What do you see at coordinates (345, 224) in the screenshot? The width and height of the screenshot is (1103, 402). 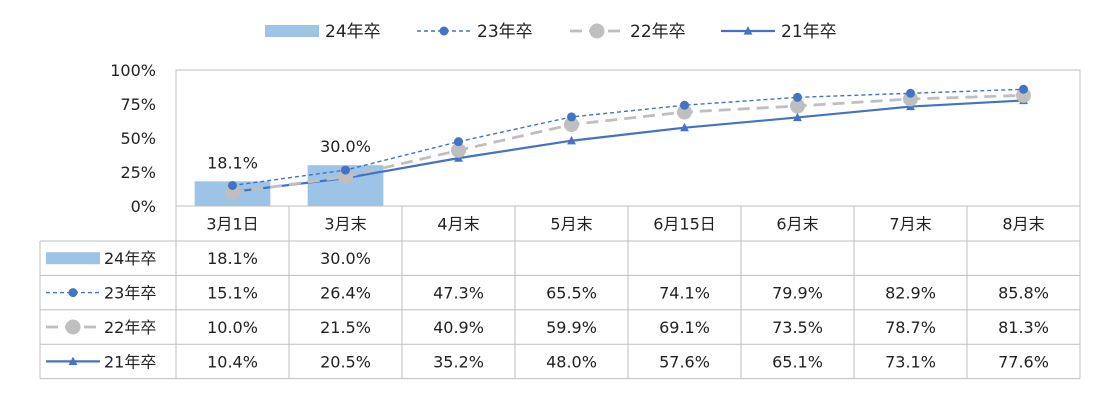 I see `x-tick-label: 3月末` at bounding box center [345, 224].